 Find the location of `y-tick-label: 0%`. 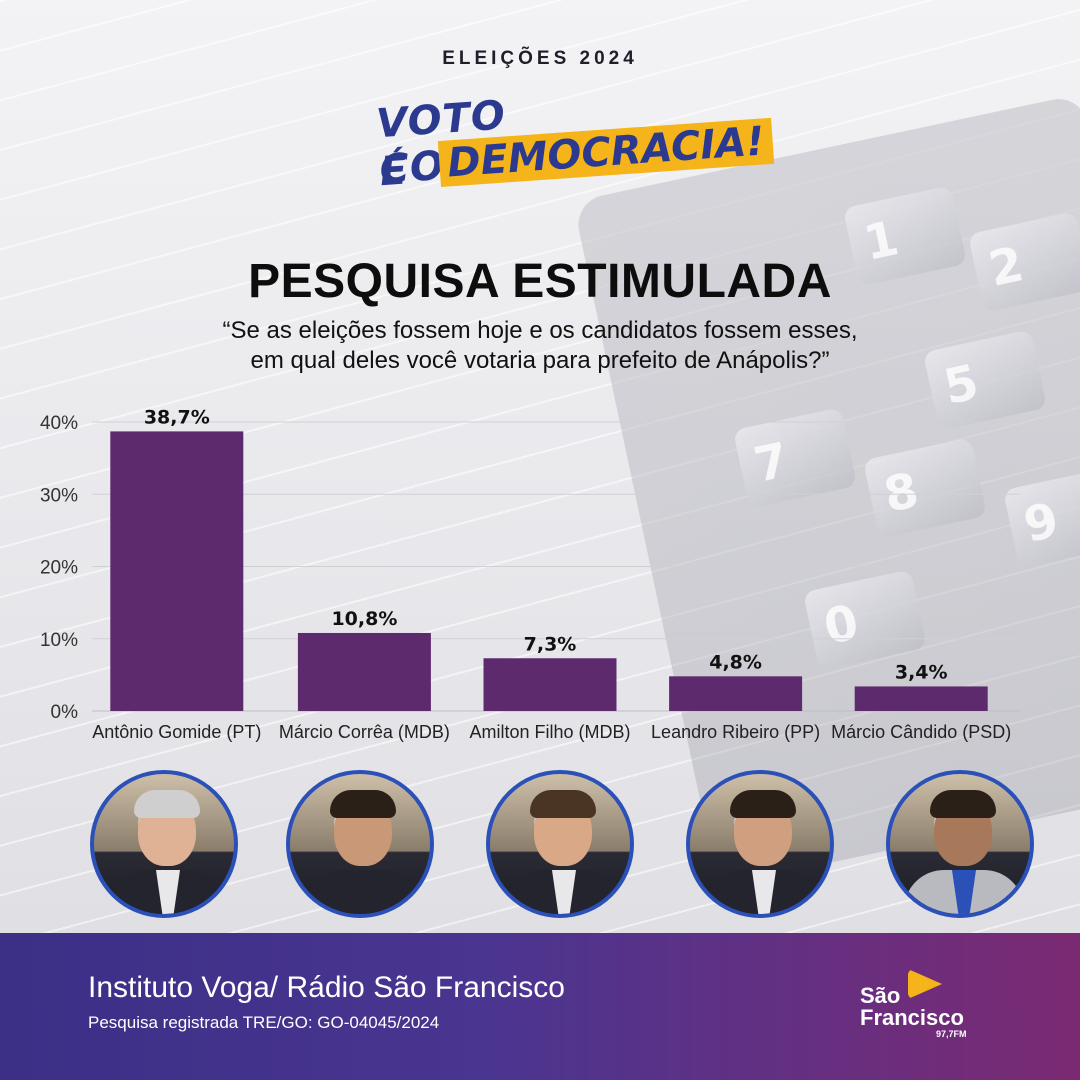

y-tick-label: 0% is located at coordinates (65, 712).